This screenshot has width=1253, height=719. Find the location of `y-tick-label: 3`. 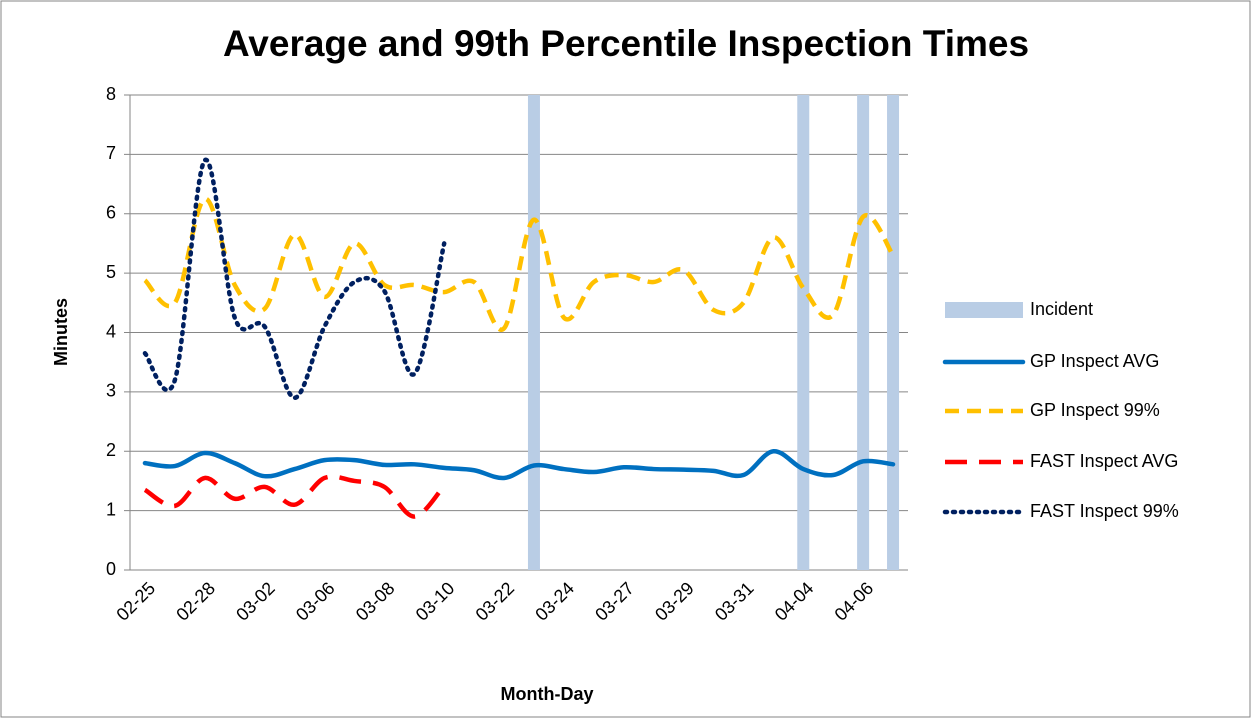

y-tick-label: 3 is located at coordinates (111, 391).